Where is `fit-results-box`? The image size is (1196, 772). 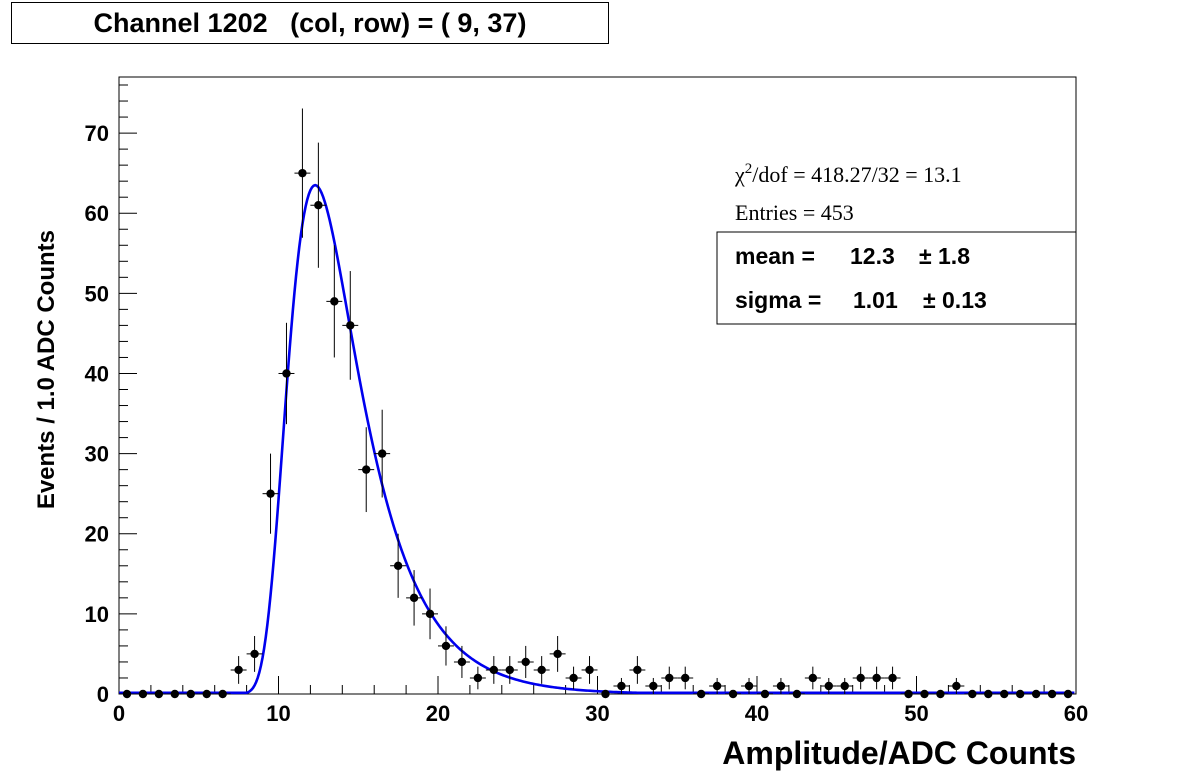
fit-results-box is located at coordinates (896, 278).